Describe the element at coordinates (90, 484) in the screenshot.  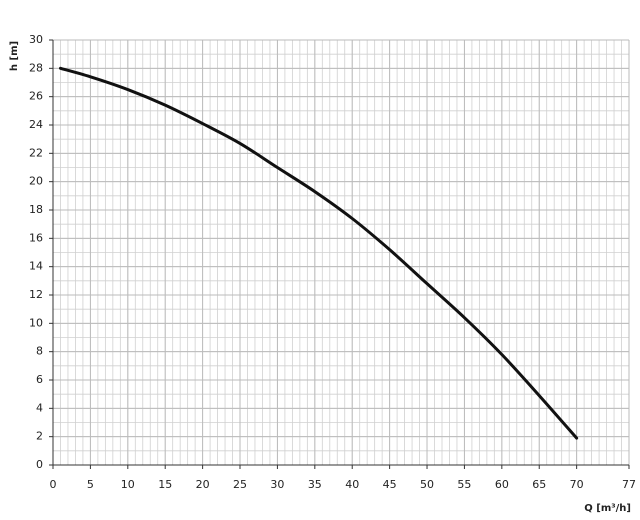
I see `x-tick-label: 5` at that location.